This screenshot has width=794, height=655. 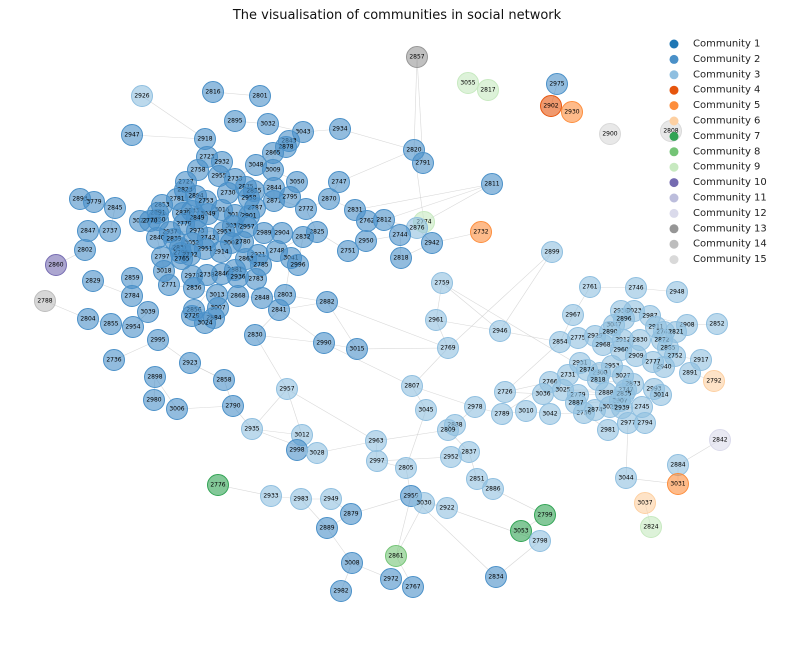 I want to click on node-label: 2981, so click(x=607, y=430).